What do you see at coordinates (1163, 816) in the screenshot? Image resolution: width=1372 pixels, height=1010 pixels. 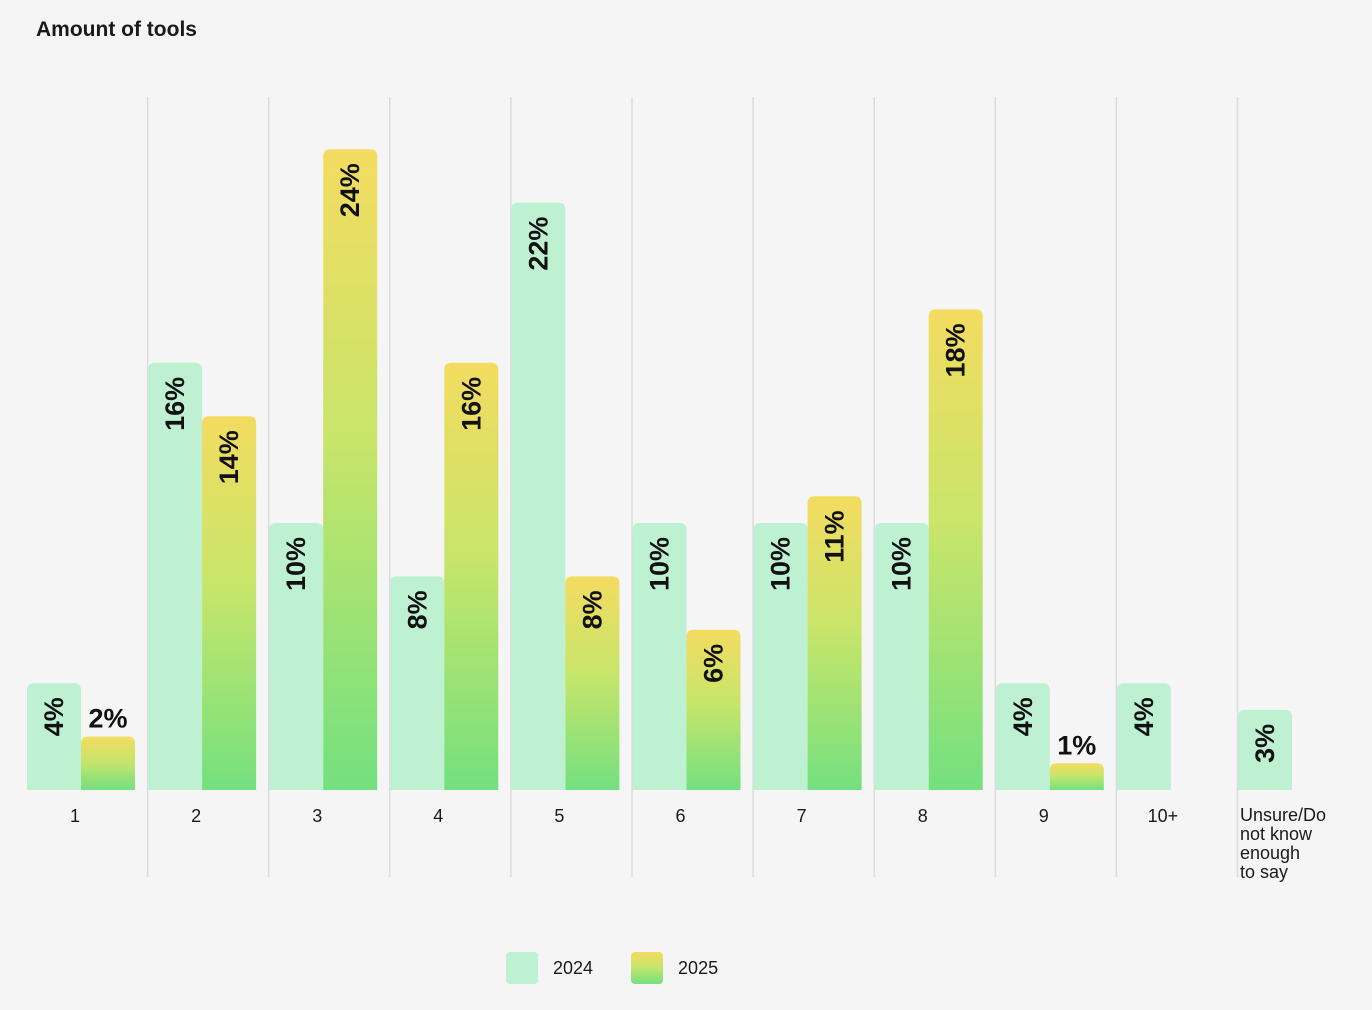 I see `category-label: 10+` at bounding box center [1163, 816].